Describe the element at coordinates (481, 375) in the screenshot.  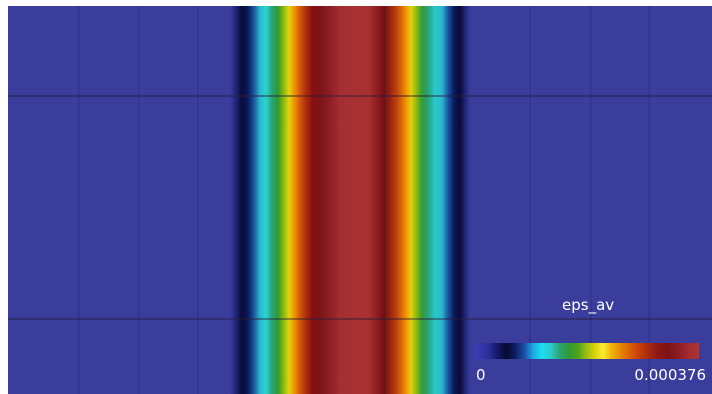
I see `colorbar-min-label: 0` at that location.